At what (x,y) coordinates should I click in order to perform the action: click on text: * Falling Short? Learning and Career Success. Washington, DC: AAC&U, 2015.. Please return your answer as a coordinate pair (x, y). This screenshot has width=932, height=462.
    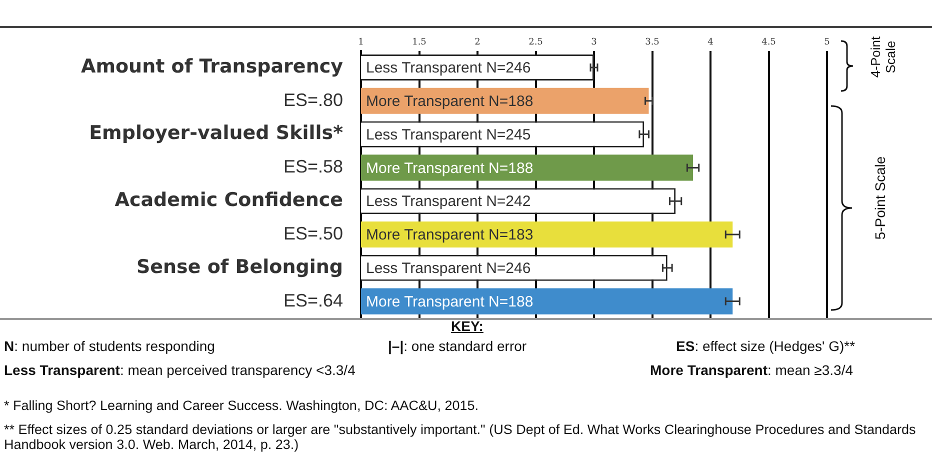
    Looking at the image, I should click on (241, 405).